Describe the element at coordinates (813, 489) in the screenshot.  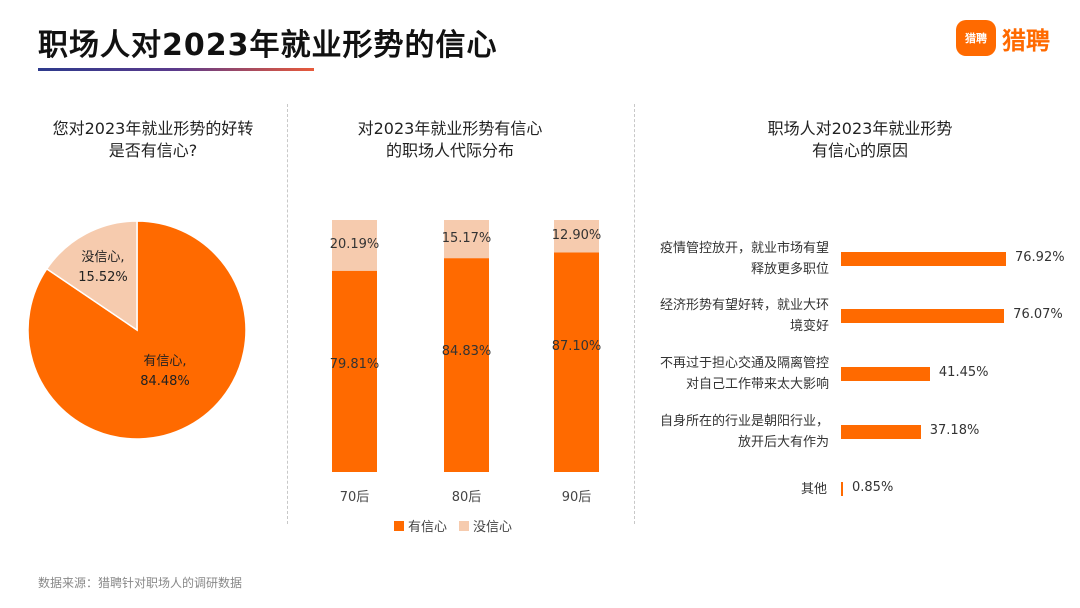
I see `reason-label: 其他` at that location.